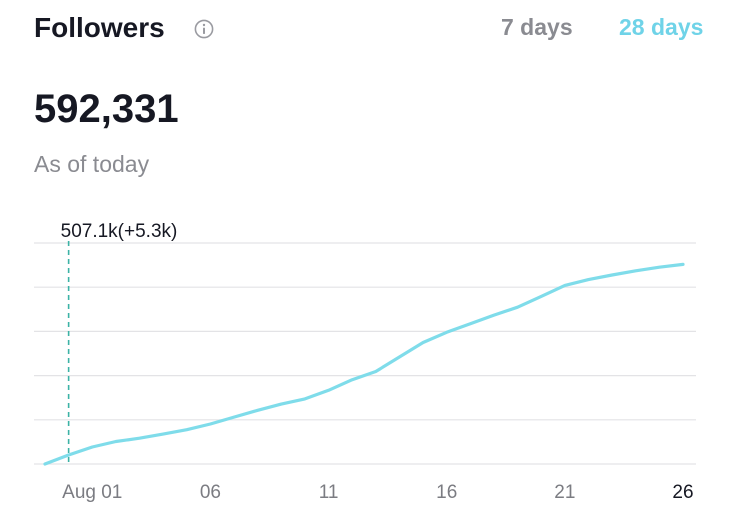 The width and height of the screenshot is (750, 517). Describe the element at coordinates (119, 231) in the screenshot. I see `tooltip-label: 507.1k(+5.3k)` at that location.